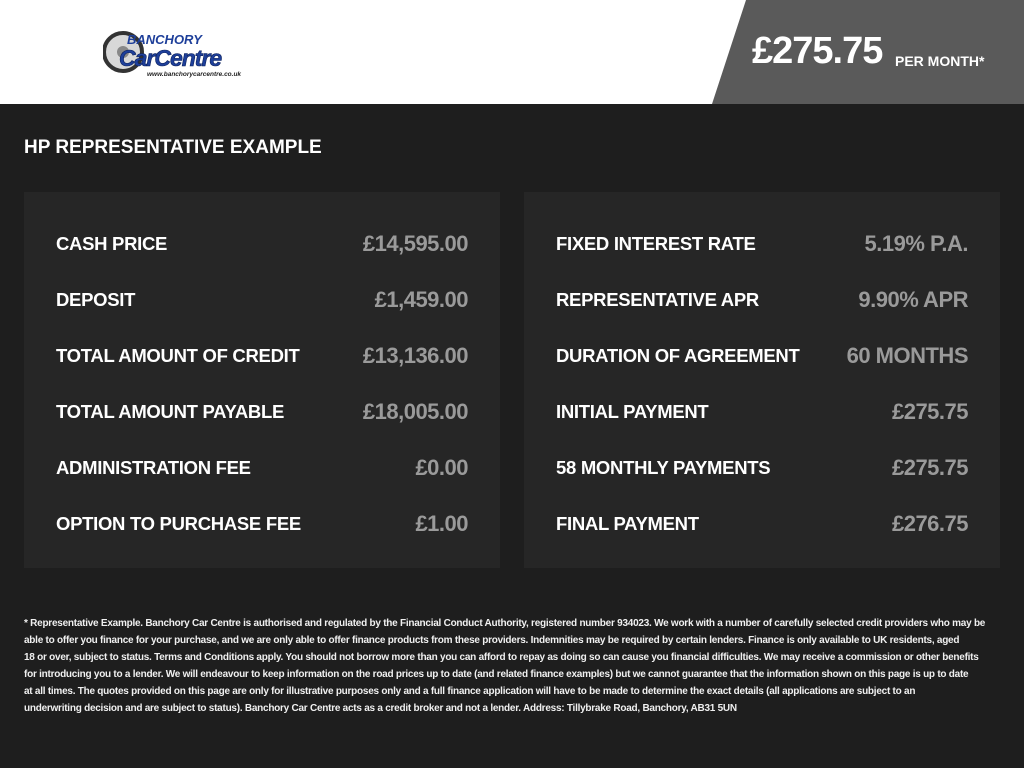  Describe the element at coordinates (415, 411) in the screenshot. I see `finance-value: £18,005.00` at that location.